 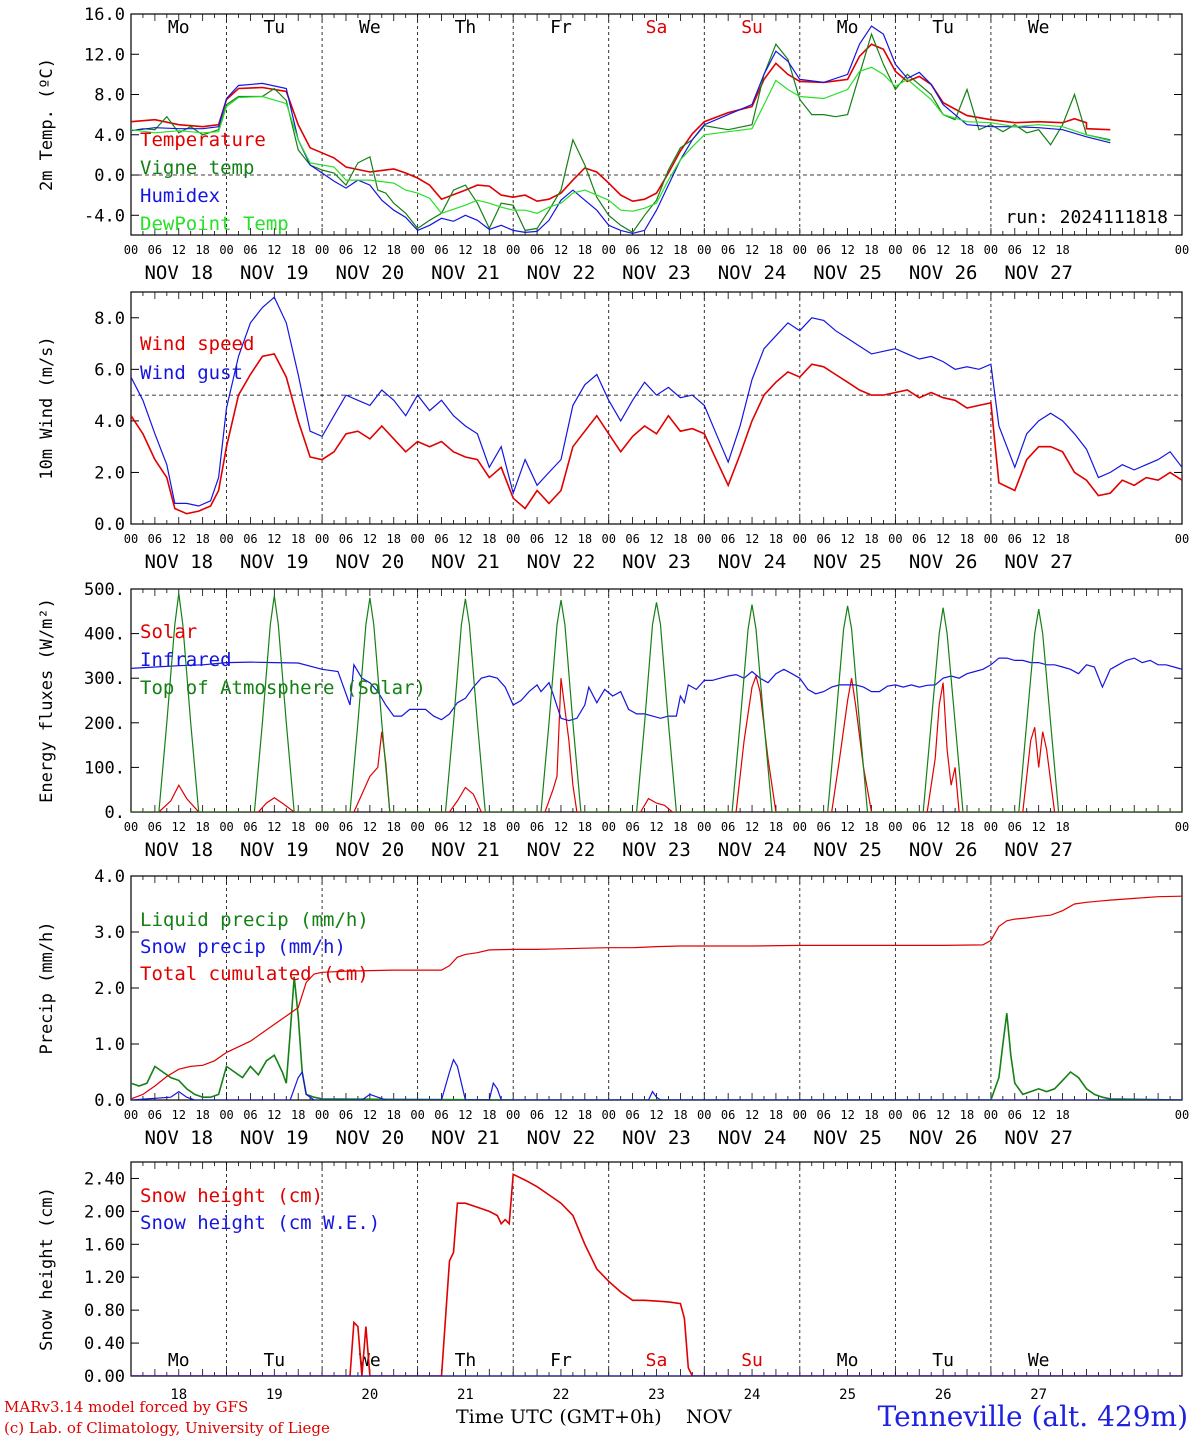 What do you see at coordinates (370, 27) in the screenshot?
I see `weekday-label: We` at bounding box center [370, 27].